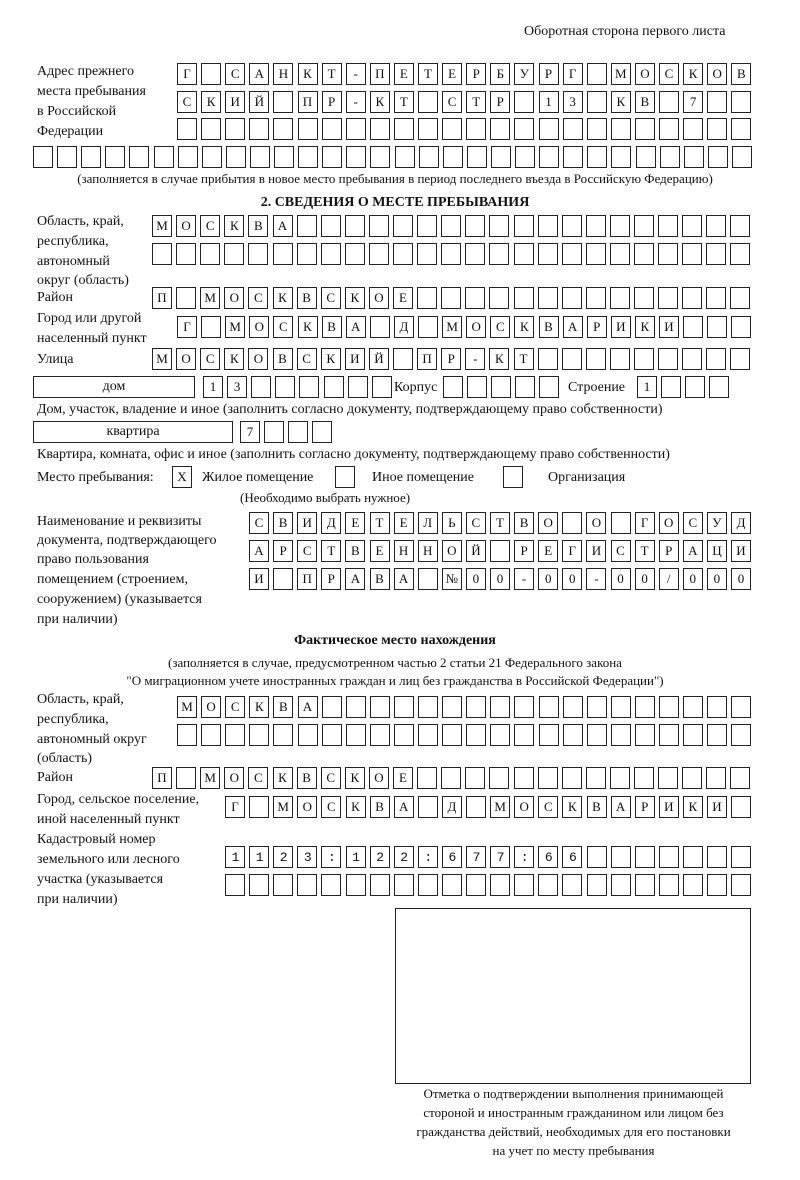 This screenshot has height=1180, width=800. Describe the element at coordinates (345, 477) in the screenshot. I see `checkbox-other` at that location.